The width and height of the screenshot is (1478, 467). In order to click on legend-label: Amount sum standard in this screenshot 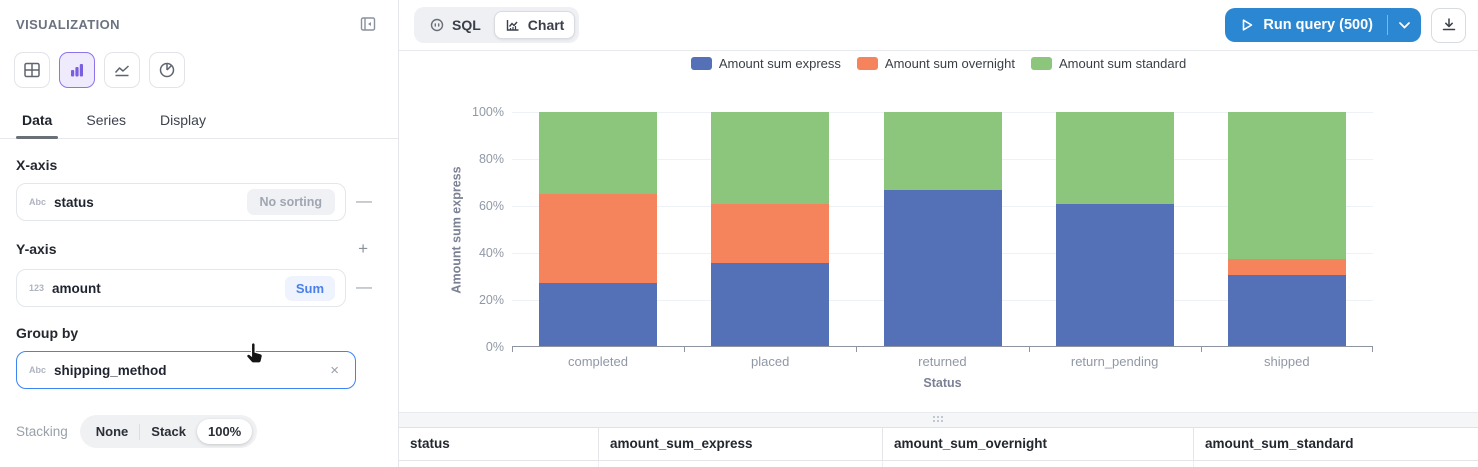, I will do `click(1123, 63)`.